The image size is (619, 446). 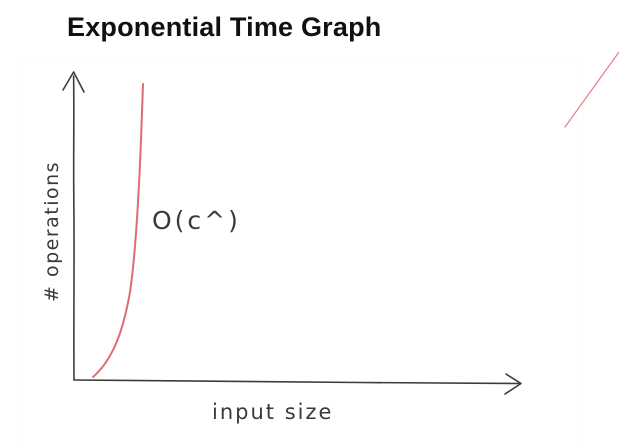 I want to click on slide-title: Exponential Time Graph, so click(x=224, y=27).